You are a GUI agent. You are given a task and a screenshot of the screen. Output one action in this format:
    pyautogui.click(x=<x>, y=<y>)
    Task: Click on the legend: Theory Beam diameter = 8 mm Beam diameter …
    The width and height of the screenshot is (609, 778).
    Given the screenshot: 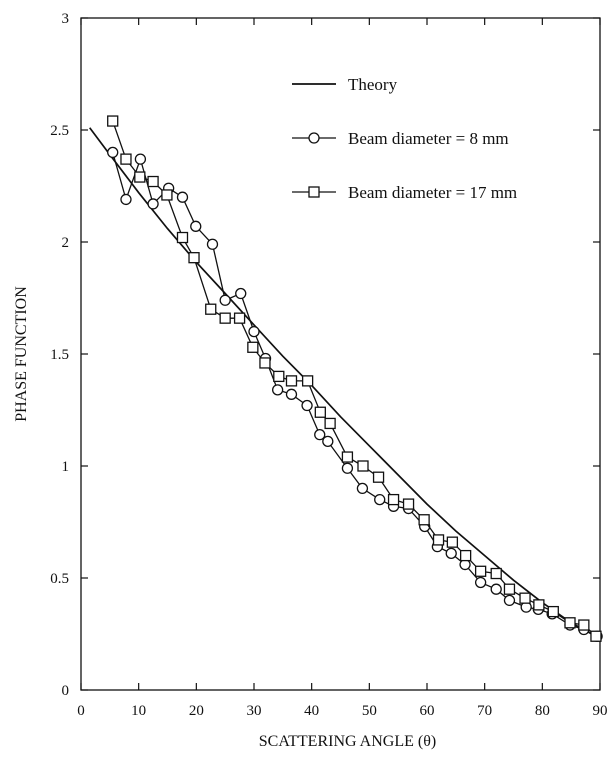 What is the action you would take?
    pyautogui.click(x=404, y=138)
    